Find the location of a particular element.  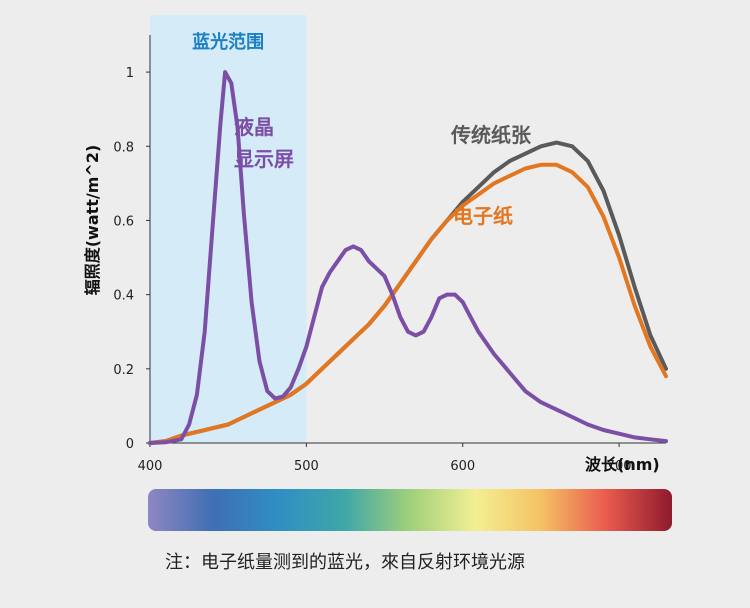

x-tick-label: 500 is located at coordinates (306, 466).